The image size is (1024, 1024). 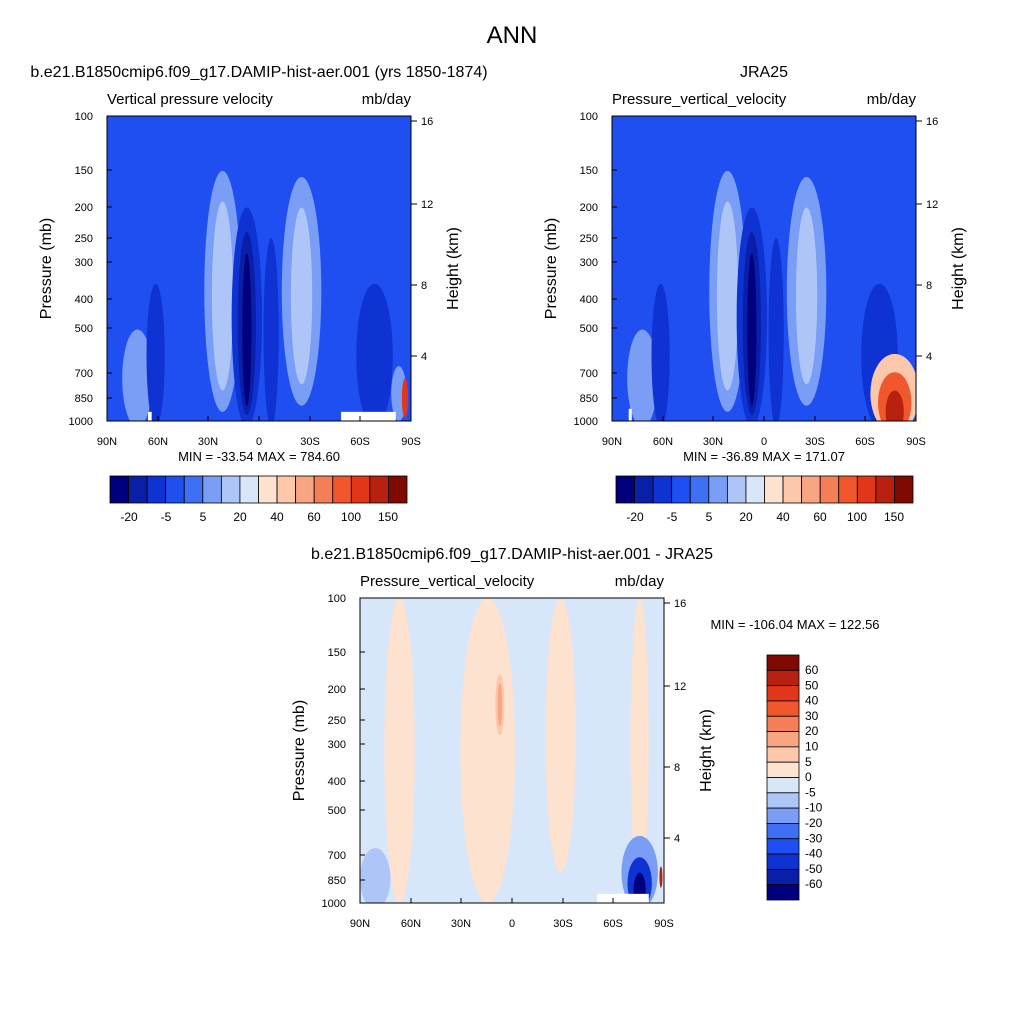 What do you see at coordinates (699, 99) in the screenshot?
I see `variable-label: Pressure_vertical_velocity` at bounding box center [699, 99].